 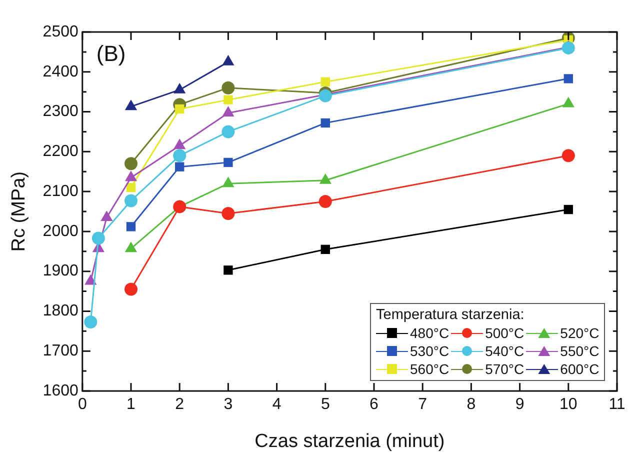 What do you see at coordinates (60, 151) in the screenshot?
I see `y-tick-label: 2200` at bounding box center [60, 151].